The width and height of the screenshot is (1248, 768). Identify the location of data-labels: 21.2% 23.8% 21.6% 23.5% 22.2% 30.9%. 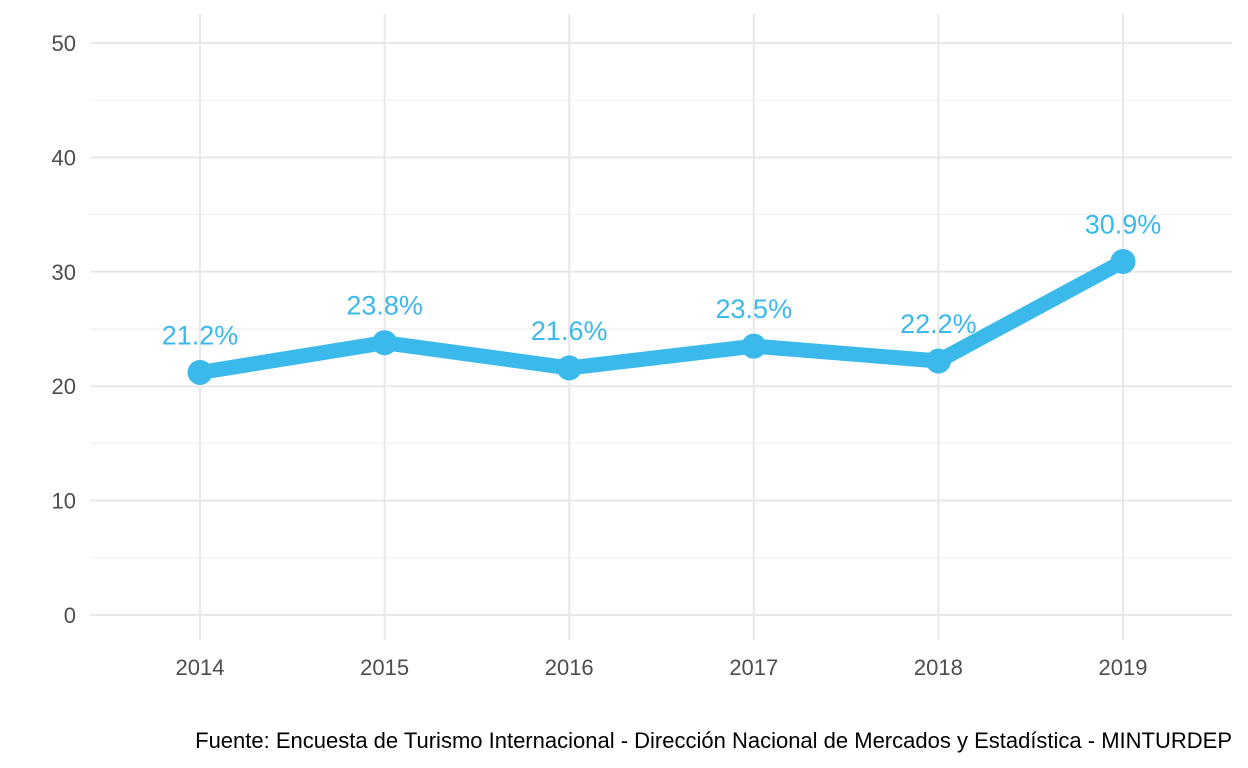
(662, 280).